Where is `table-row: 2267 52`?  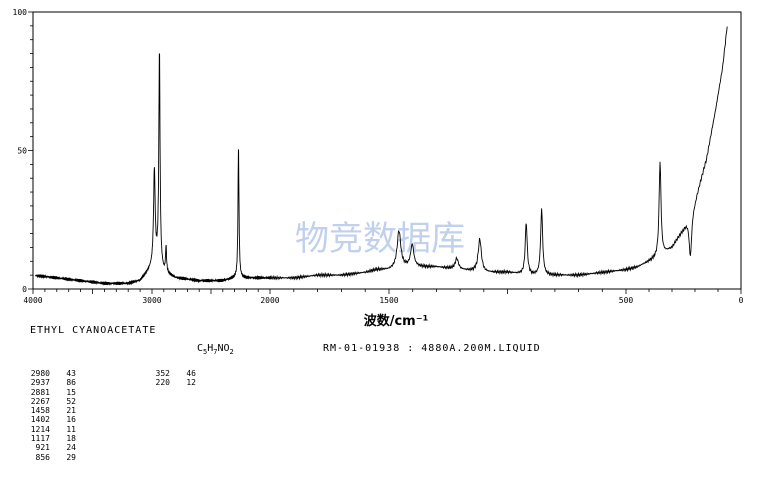 table-row: 2267 52 is located at coordinates (108, 401).